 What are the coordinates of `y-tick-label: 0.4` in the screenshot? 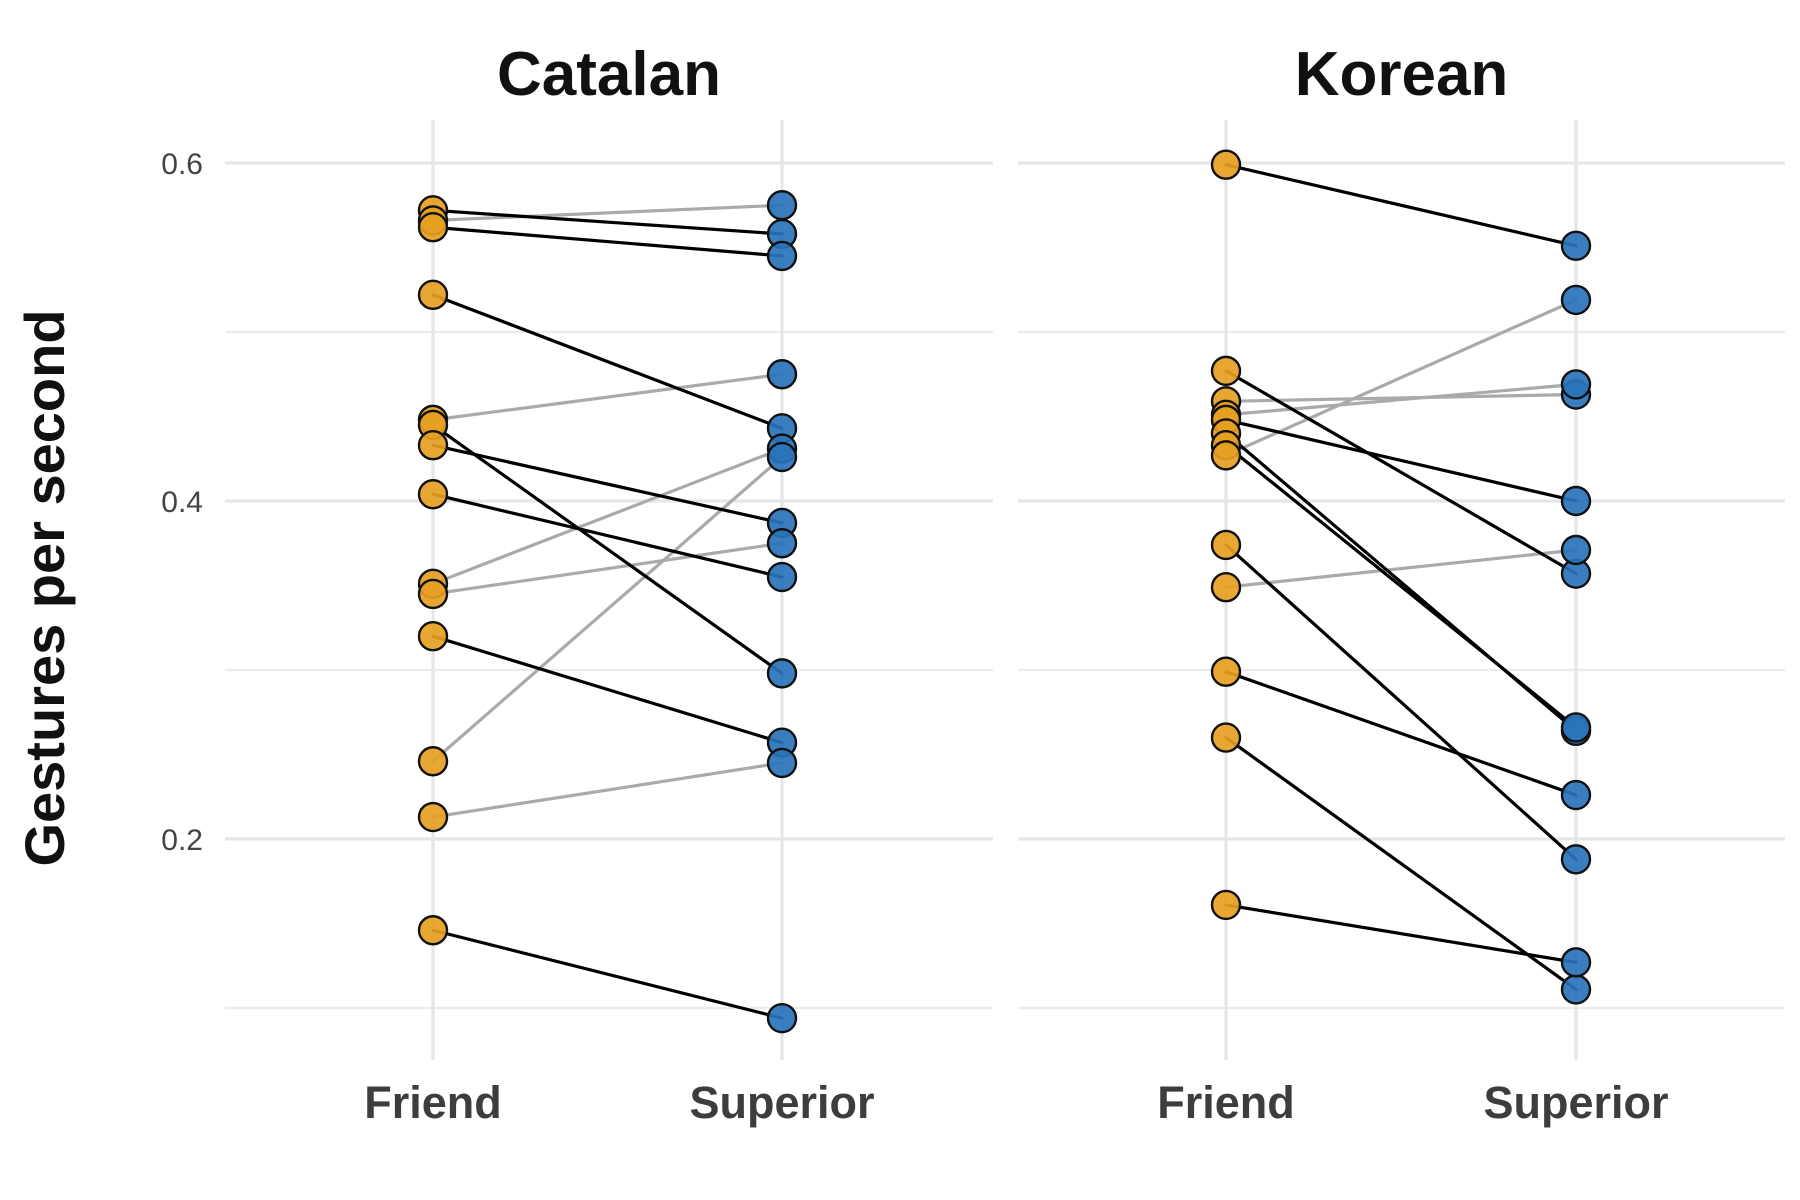 It's located at (182, 502).